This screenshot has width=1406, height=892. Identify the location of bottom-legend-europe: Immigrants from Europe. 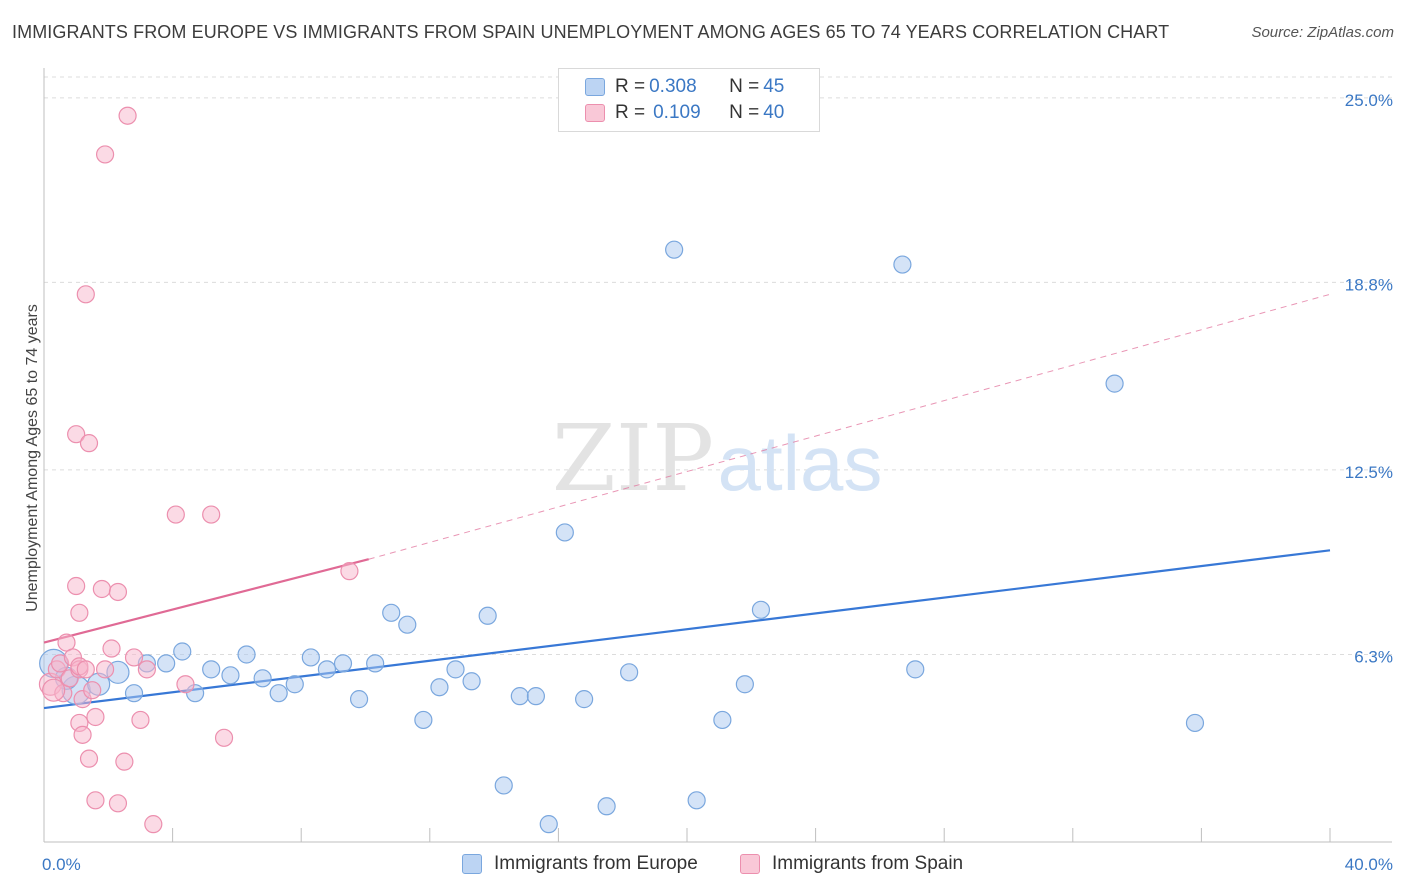
(580, 864).